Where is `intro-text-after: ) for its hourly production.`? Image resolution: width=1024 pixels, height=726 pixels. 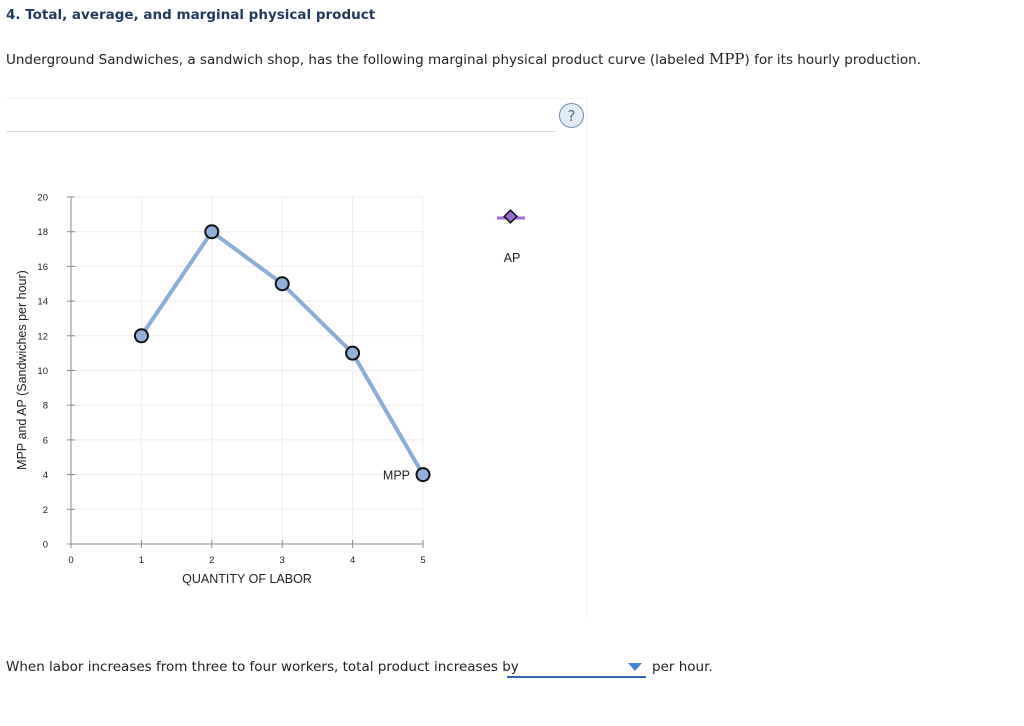 intro-text-after: ) for its hourly production. is located at coordinates (833, 60).